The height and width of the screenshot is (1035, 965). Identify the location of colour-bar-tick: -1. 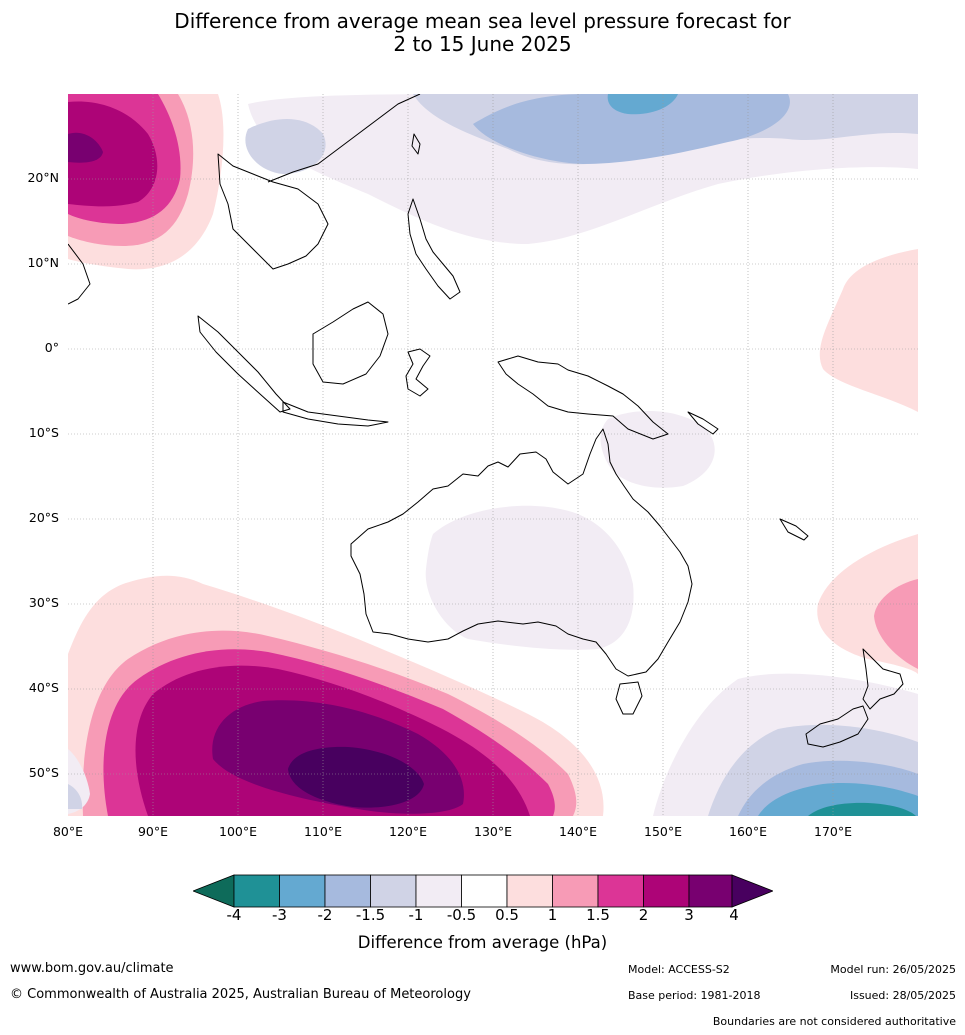
(416, 915).